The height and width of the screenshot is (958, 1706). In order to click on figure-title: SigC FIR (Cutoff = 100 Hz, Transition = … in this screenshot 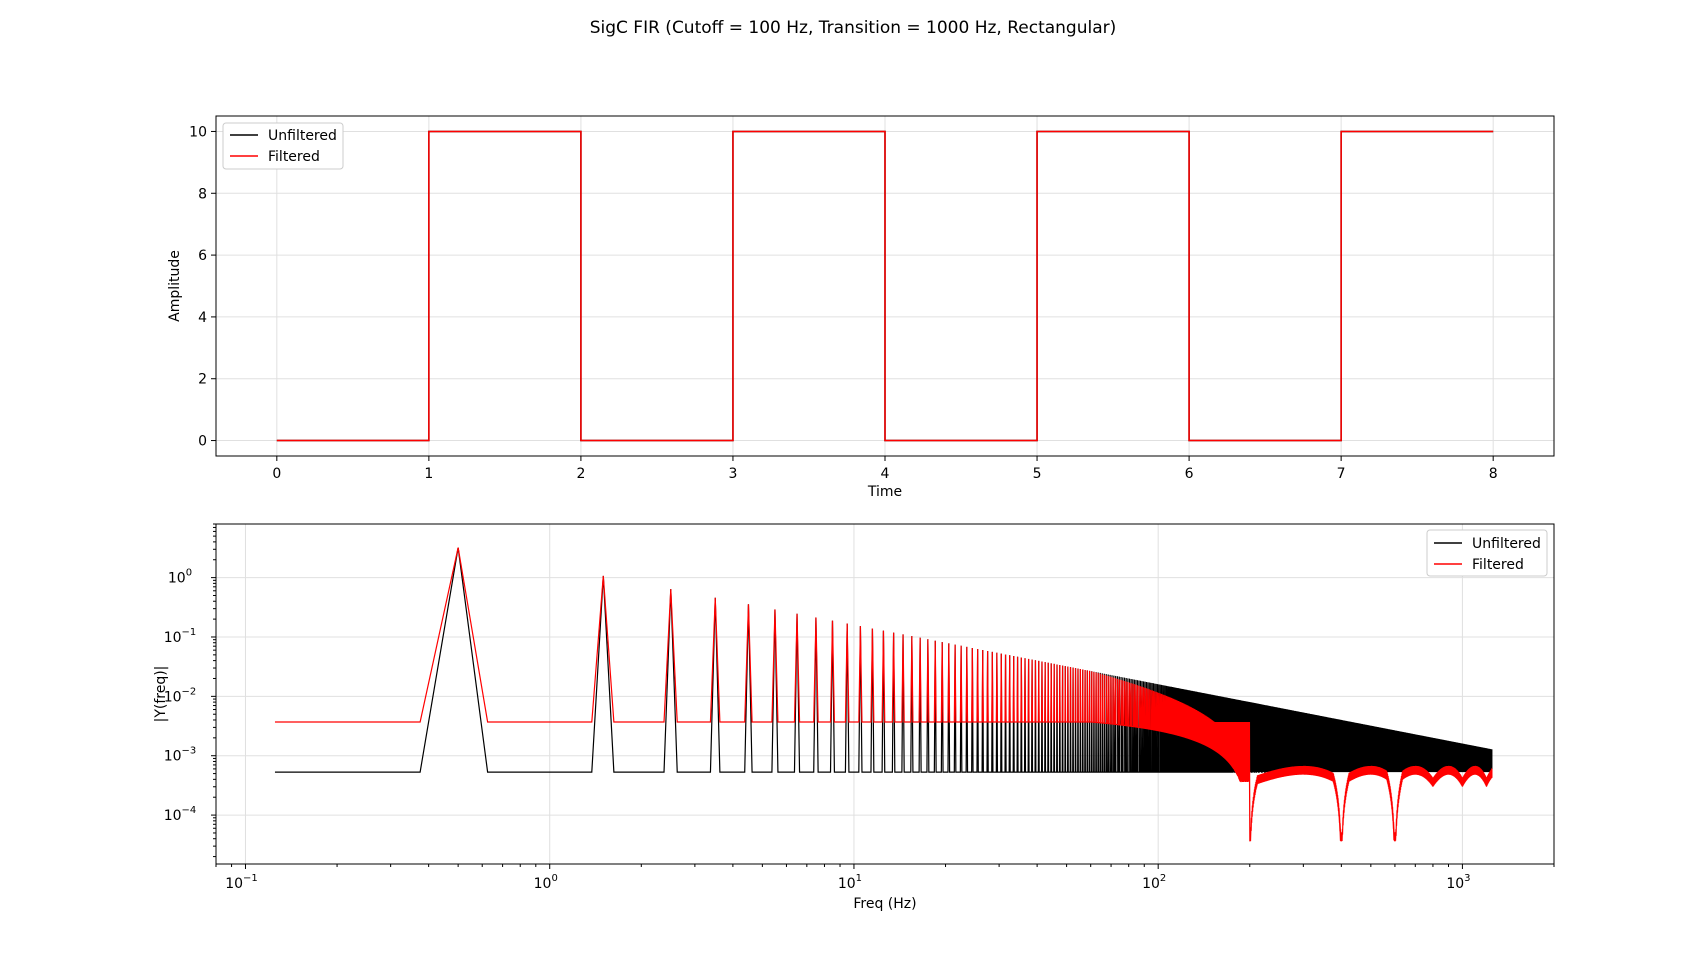, I will do `click(853, 28)`.